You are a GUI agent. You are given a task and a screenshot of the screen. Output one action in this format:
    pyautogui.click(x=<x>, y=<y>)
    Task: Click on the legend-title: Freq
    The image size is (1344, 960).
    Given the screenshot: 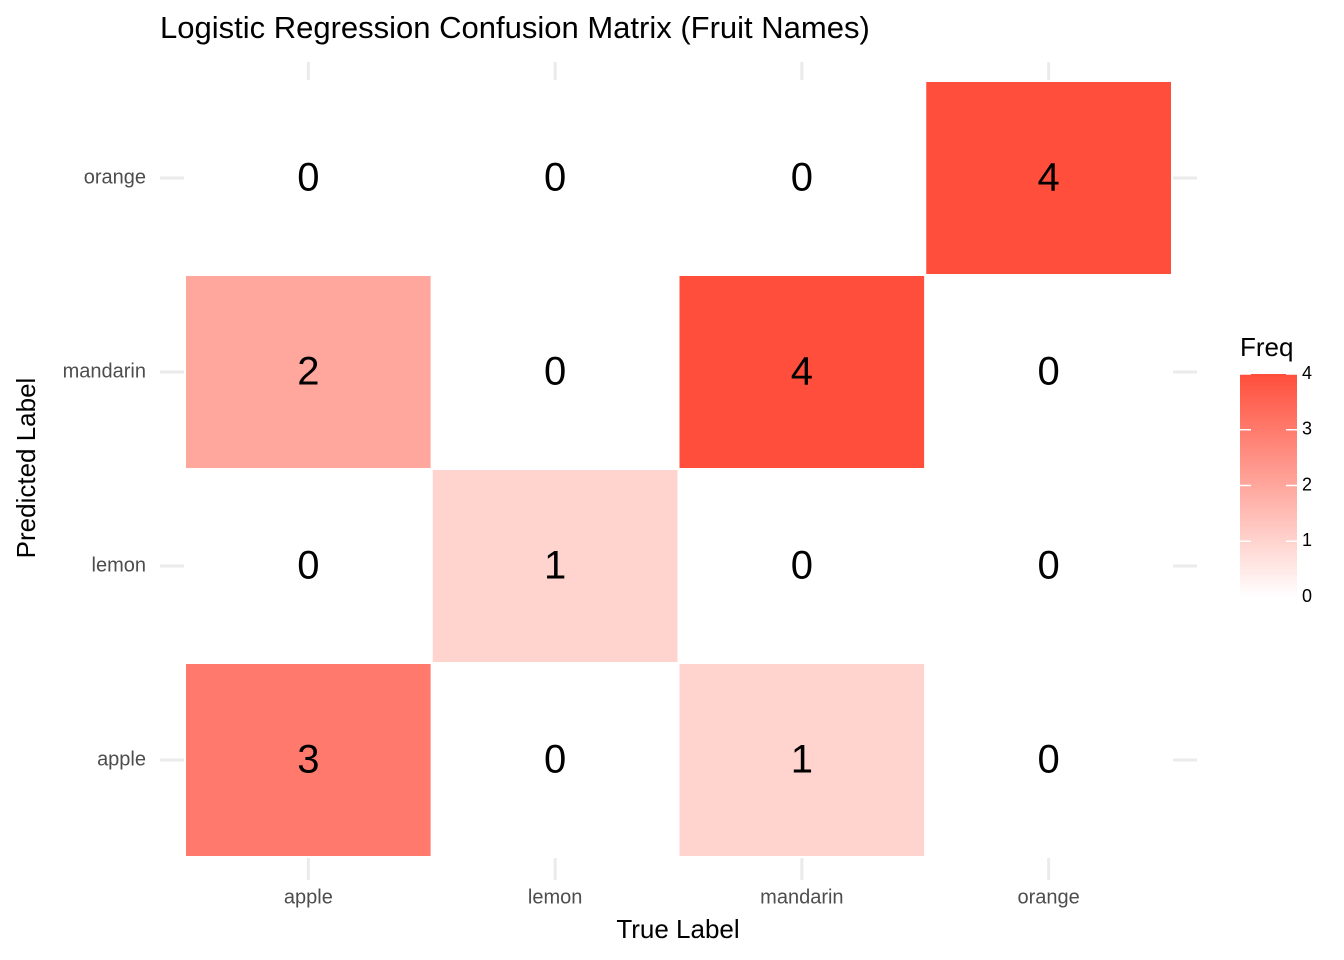 What is the action you would take?
    pyautogui.click(x=1266, y=347)
    